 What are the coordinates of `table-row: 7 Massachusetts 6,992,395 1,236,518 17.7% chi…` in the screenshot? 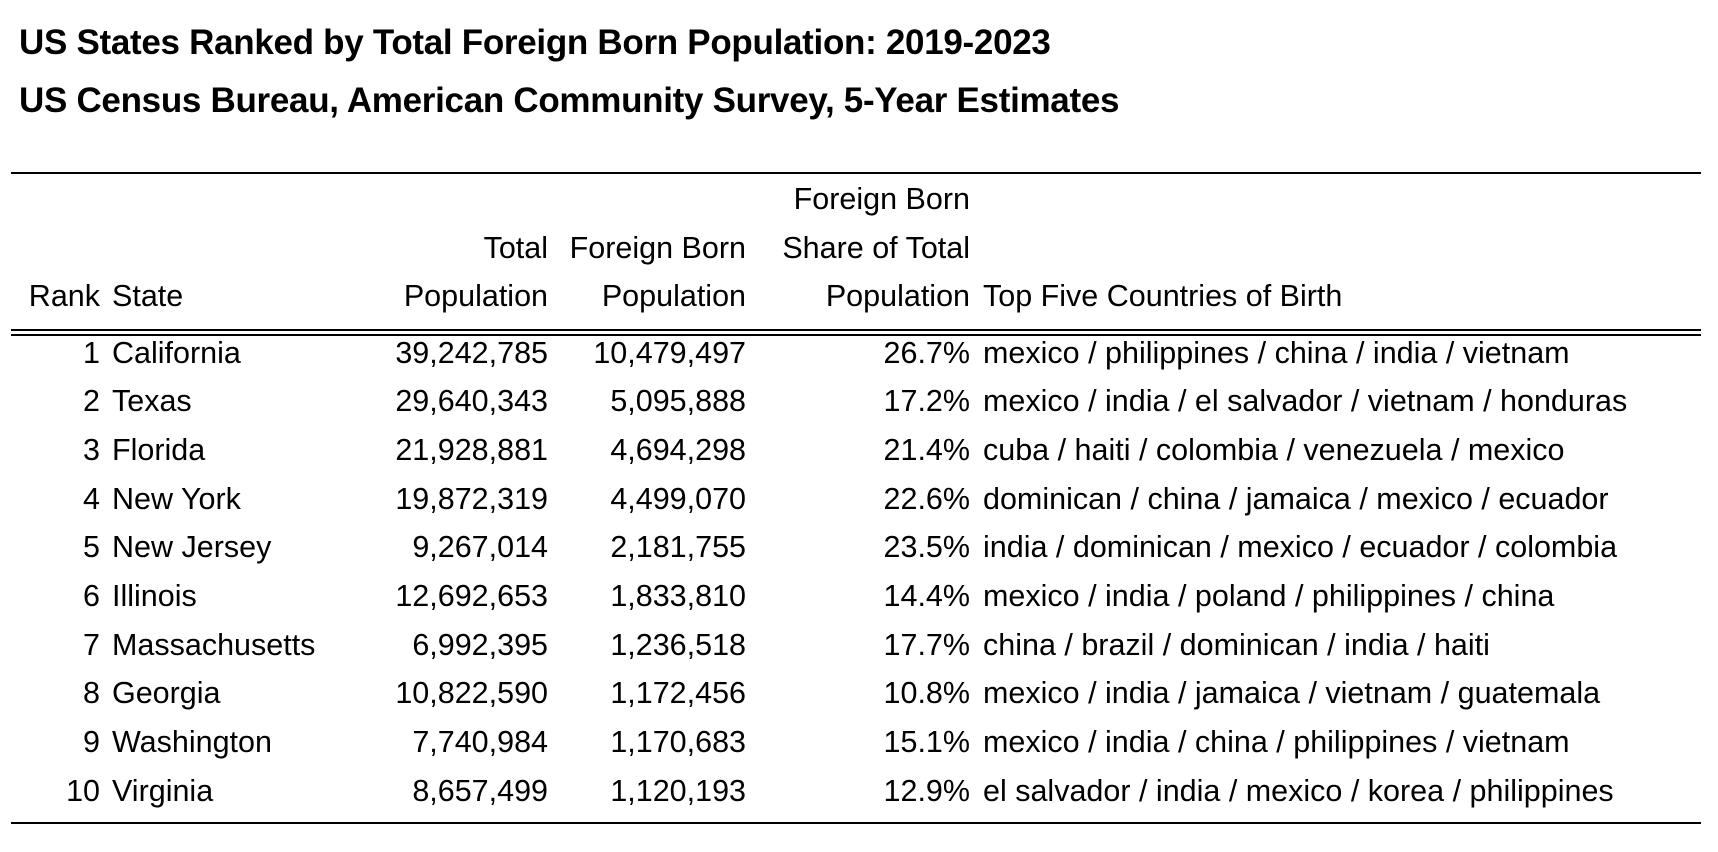 It's located at (819, 645).